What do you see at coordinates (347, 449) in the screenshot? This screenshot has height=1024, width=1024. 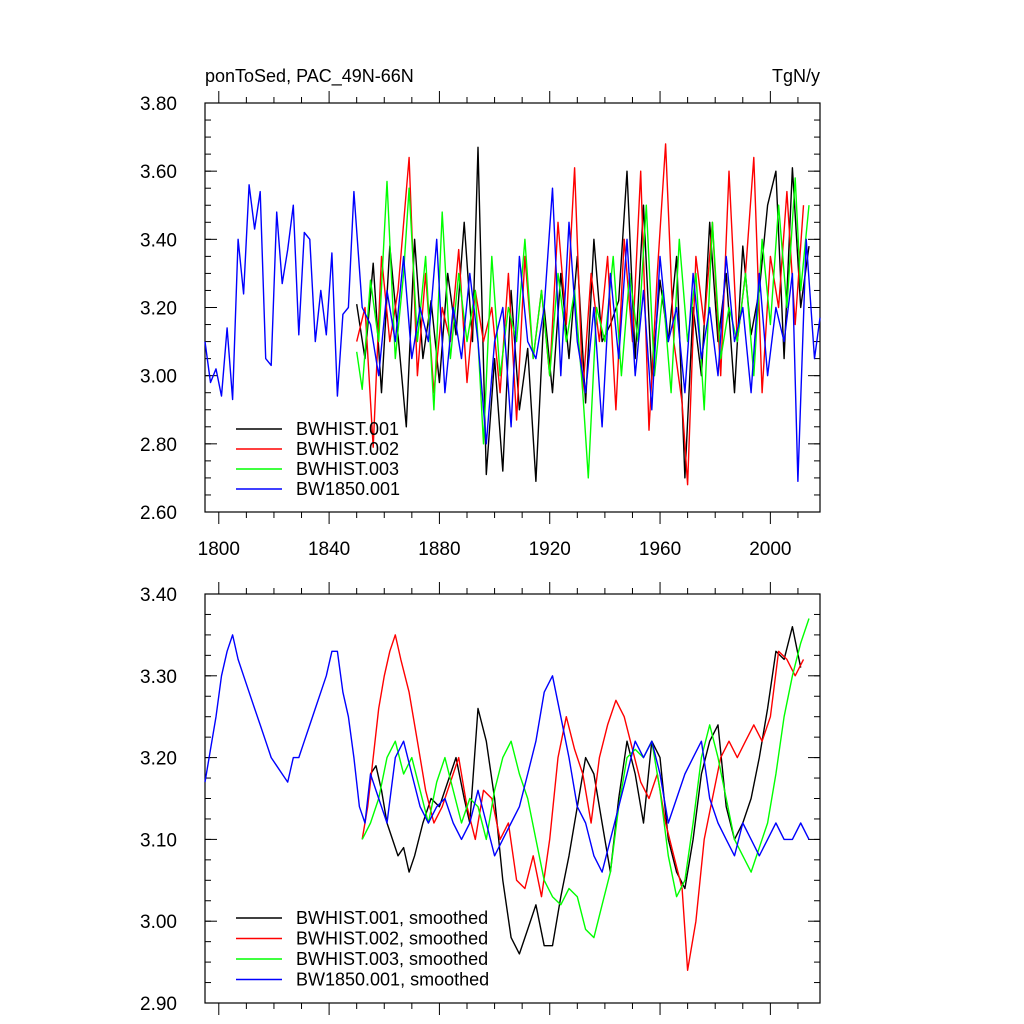 I see `legend-label: BWHIST.002` at bounding box center [347, 449].